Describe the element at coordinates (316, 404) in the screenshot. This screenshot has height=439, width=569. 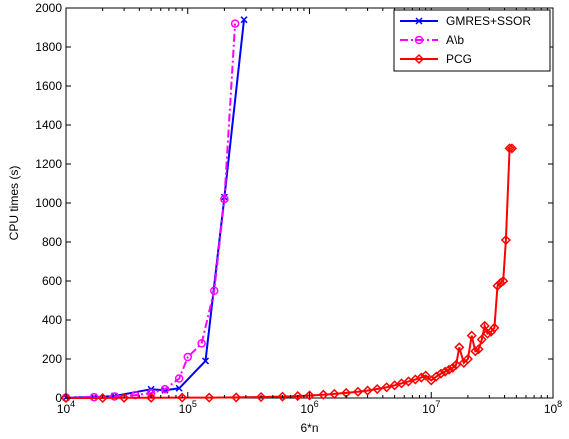
I see `x-tick-exponent: 6` at that location.